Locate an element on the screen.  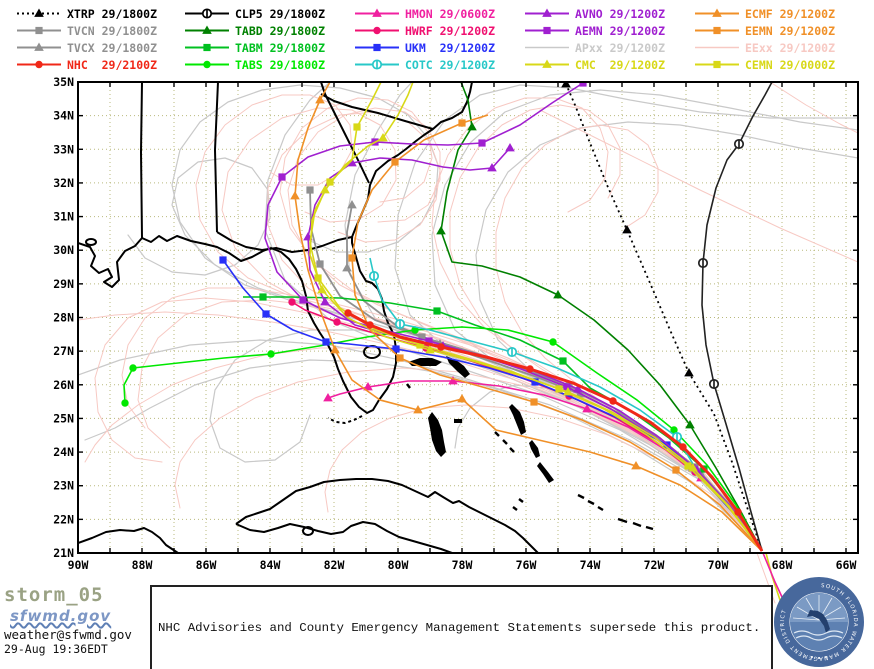
track-markers-xtrp is located at coordinates (627, 229).